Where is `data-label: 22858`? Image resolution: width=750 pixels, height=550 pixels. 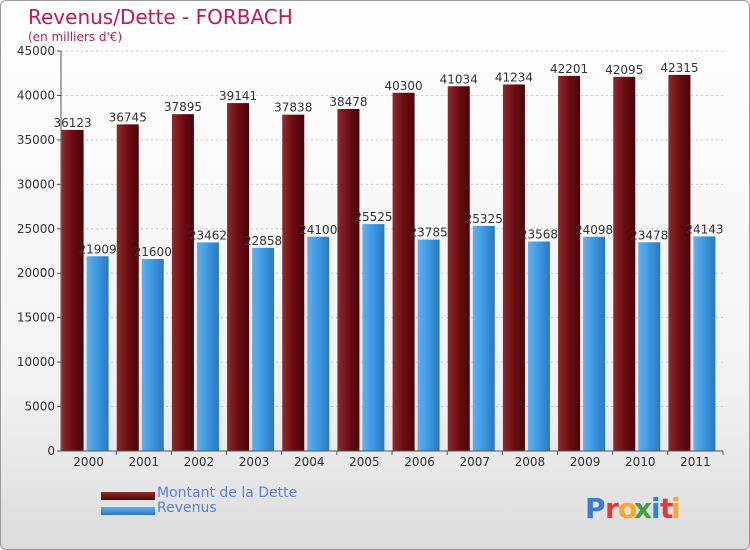 data-label: 22858 is located at coordinates (263, 241).